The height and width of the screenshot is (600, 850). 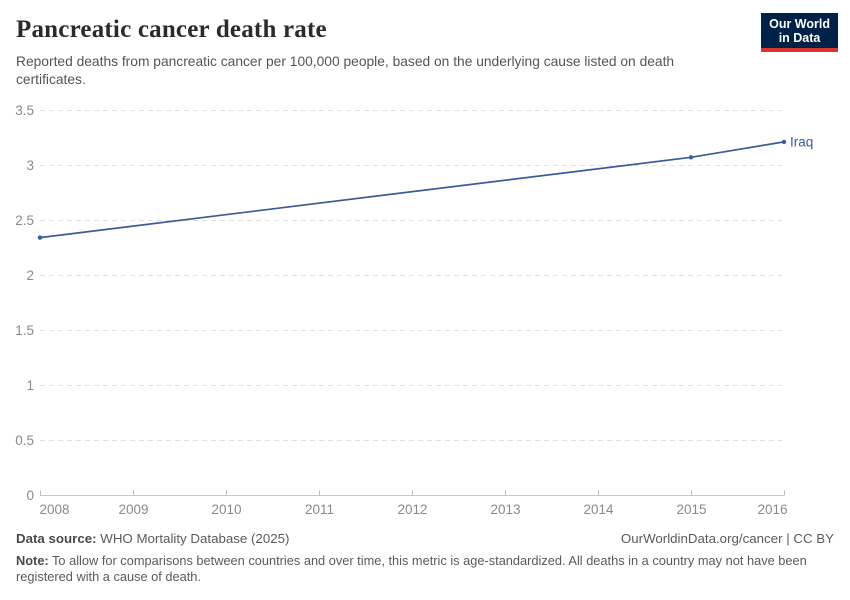 What do you see at coordinates (55, 509) in the screenshot?
I see `x-tick-label: 2008` at bounding box center [55, 509].